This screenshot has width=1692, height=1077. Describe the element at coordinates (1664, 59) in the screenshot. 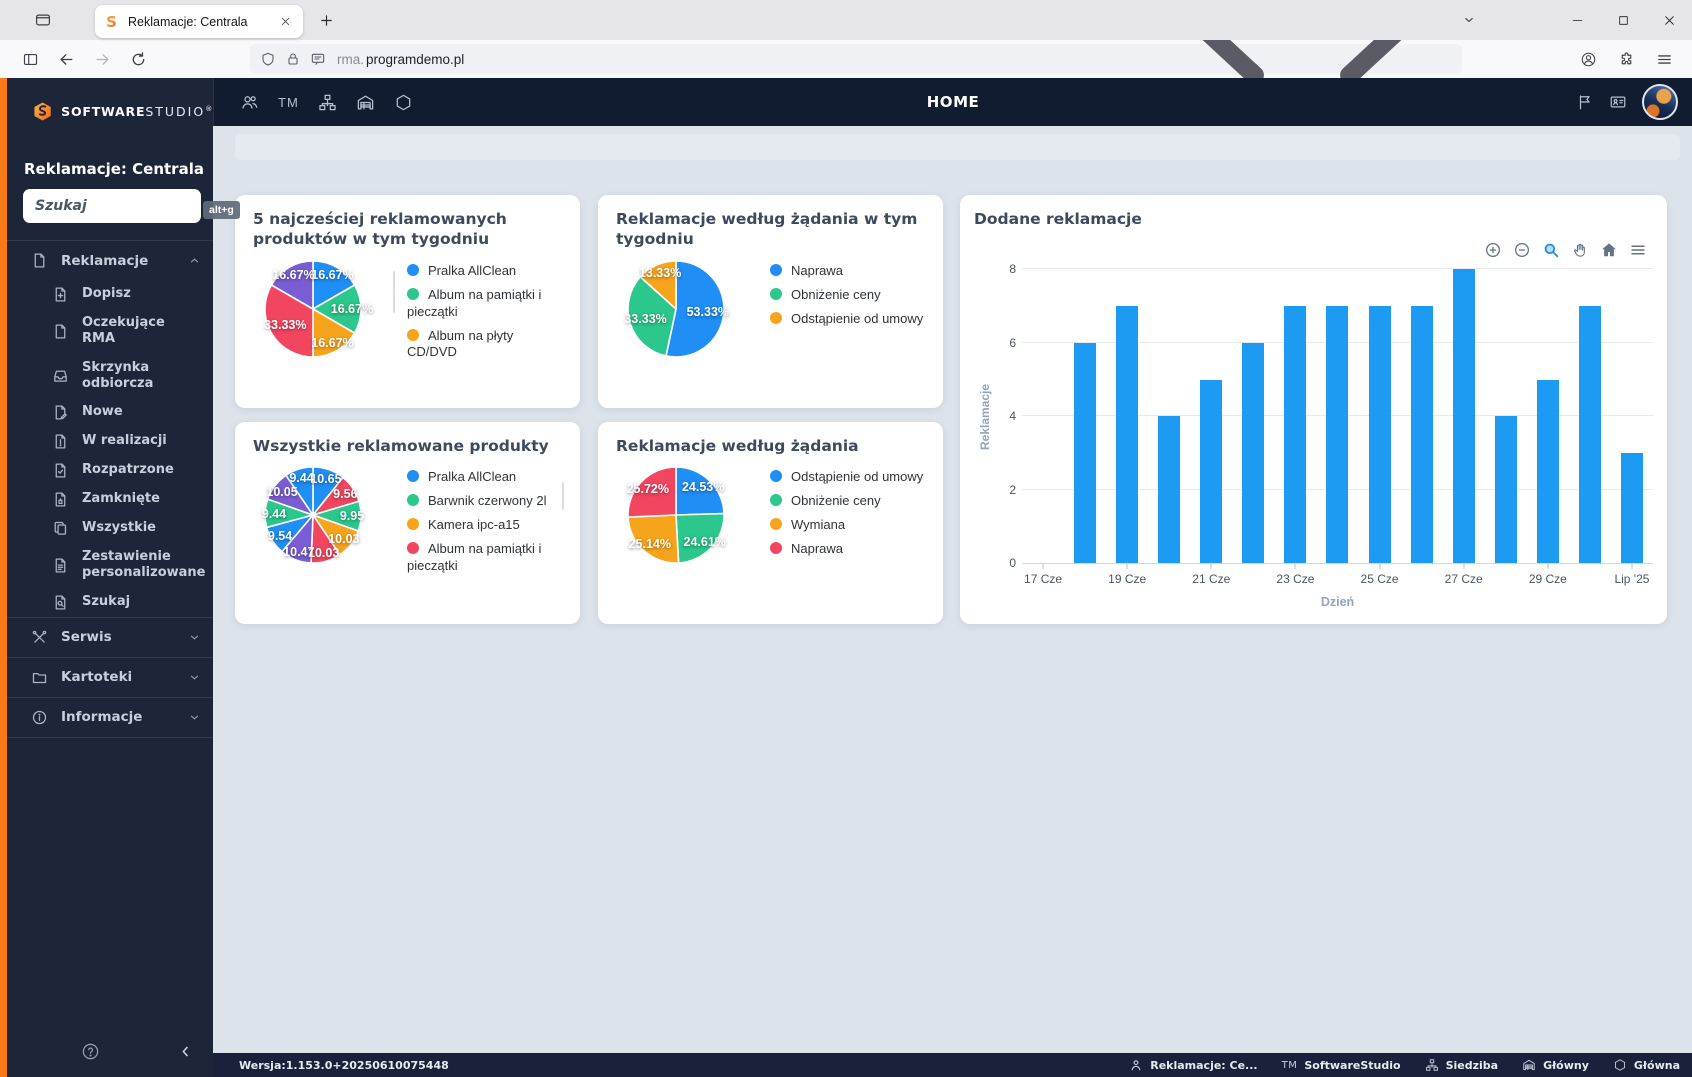

I see `app-menu-button` at that location.